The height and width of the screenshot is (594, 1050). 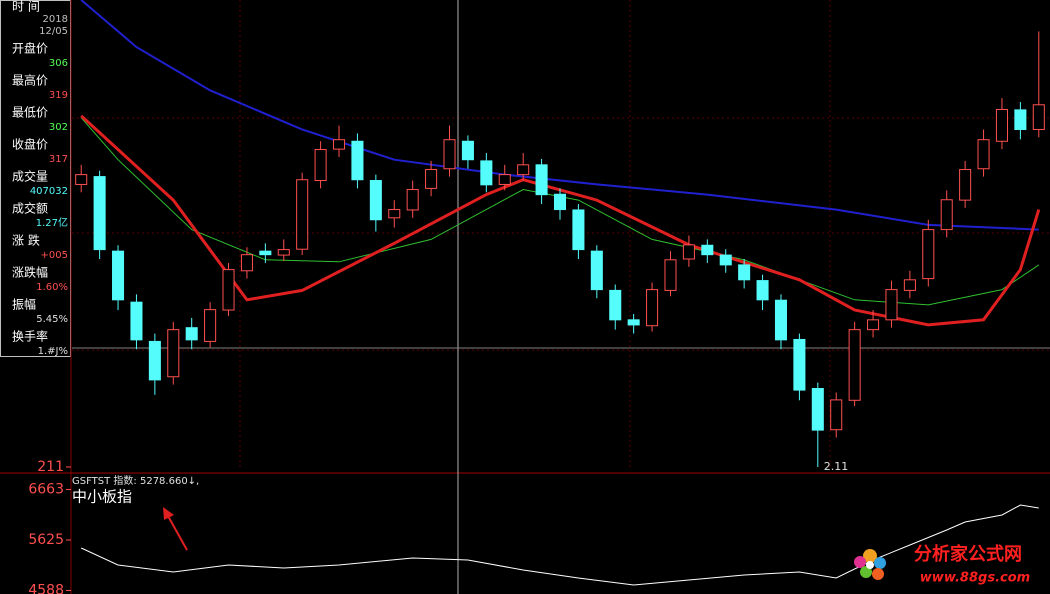 What do you see at coordinates (58, 63) in the screenshot?
I see `info-value: 306` at bounding box center [58, 63].